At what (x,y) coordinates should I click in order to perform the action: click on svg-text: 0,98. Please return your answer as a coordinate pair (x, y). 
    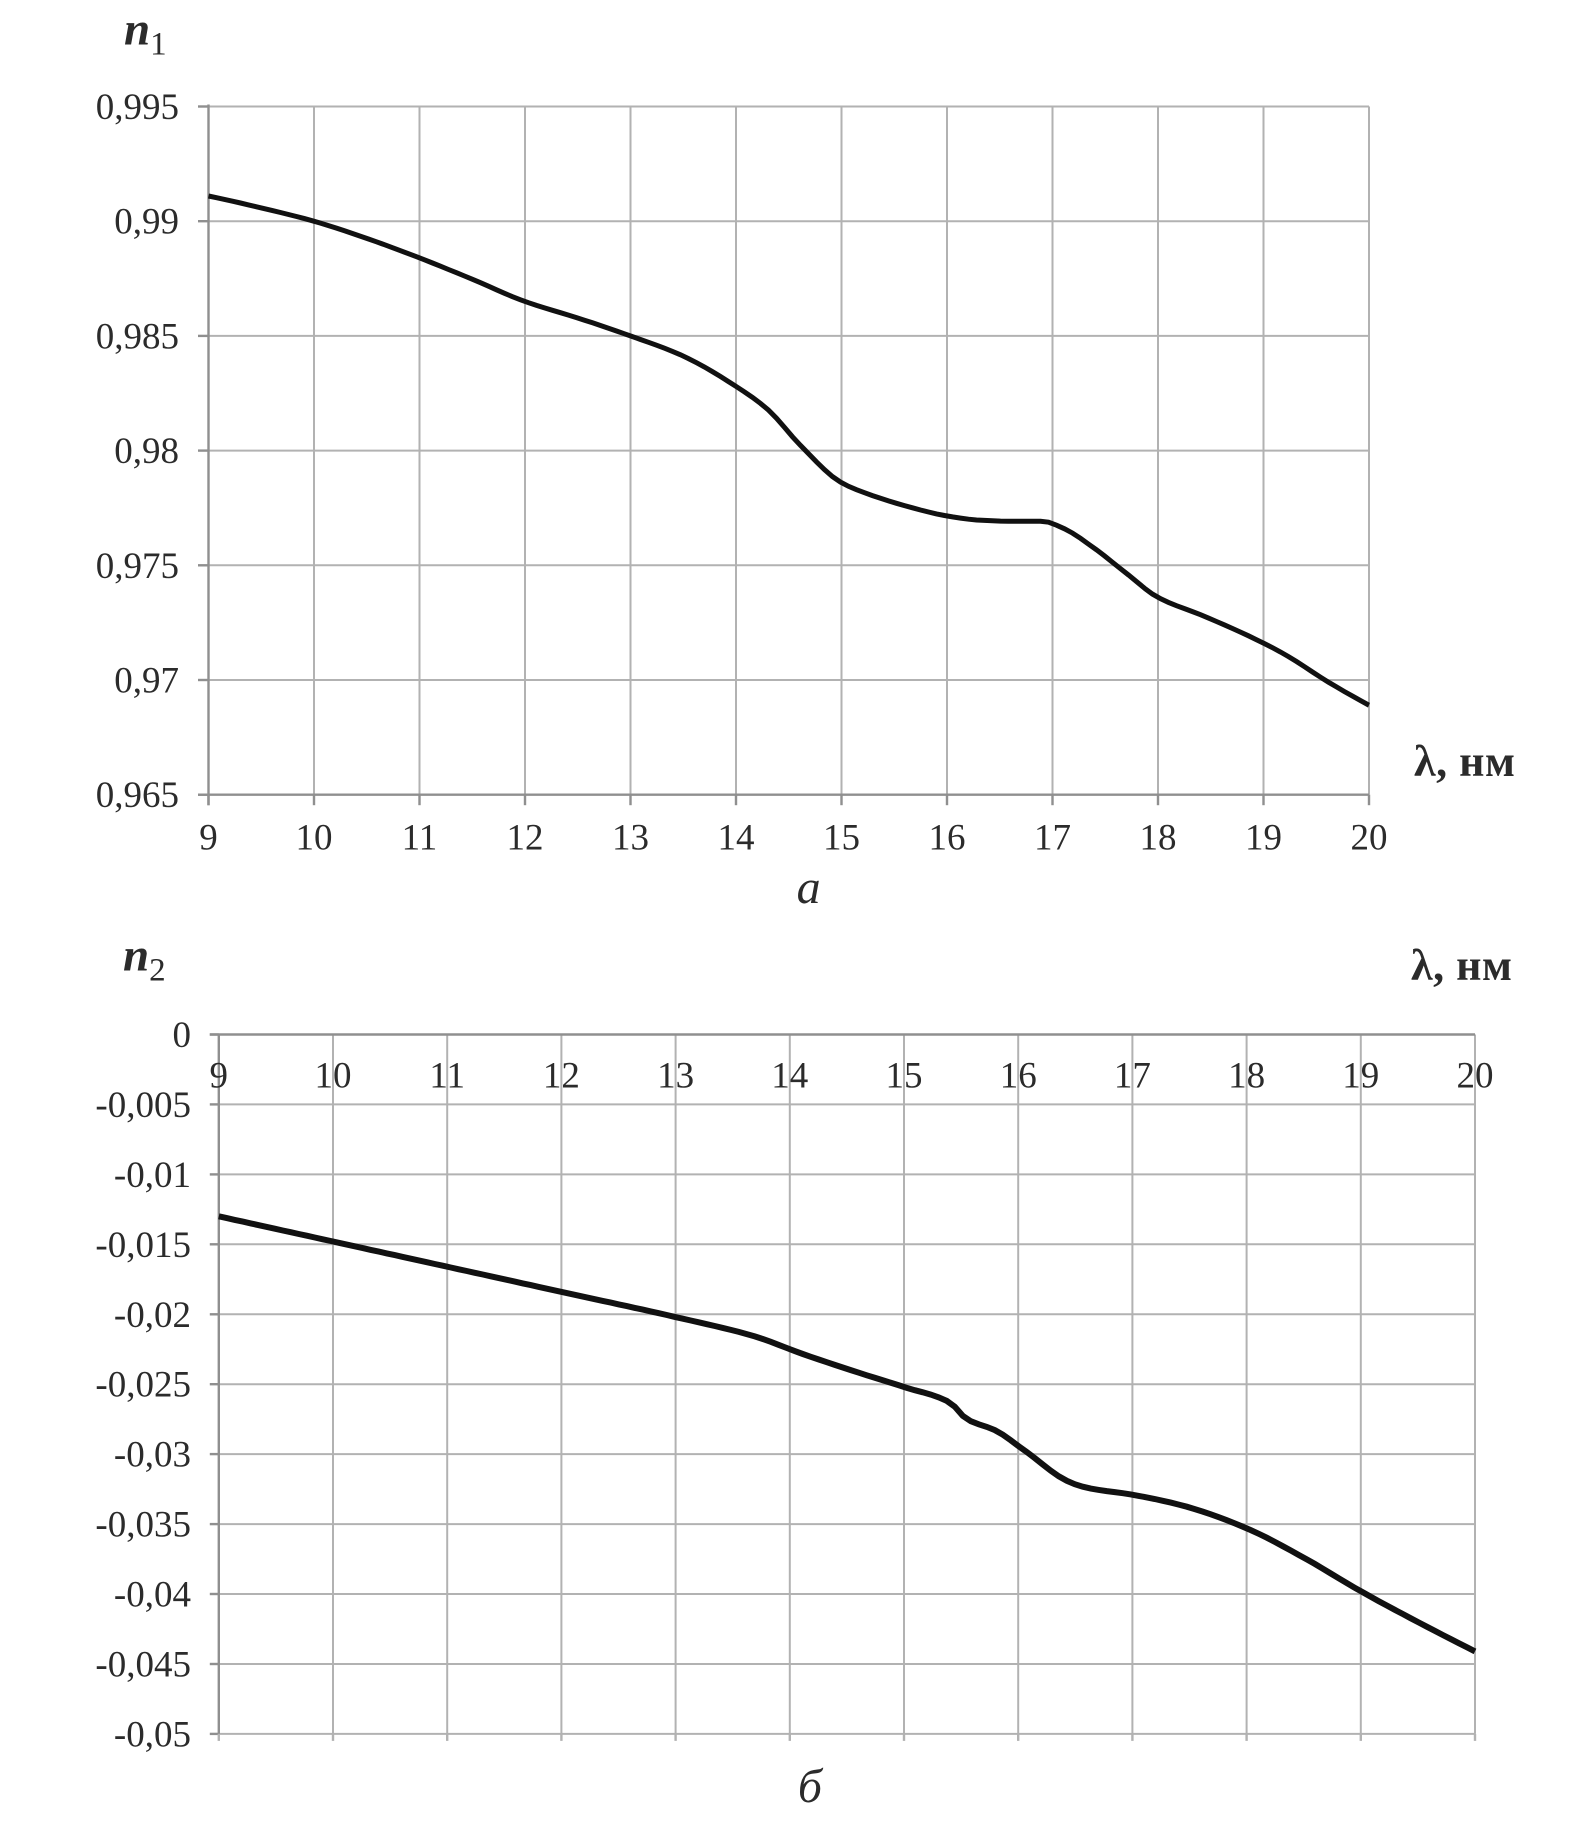
    Looking at the image, I should click on (146, 451).